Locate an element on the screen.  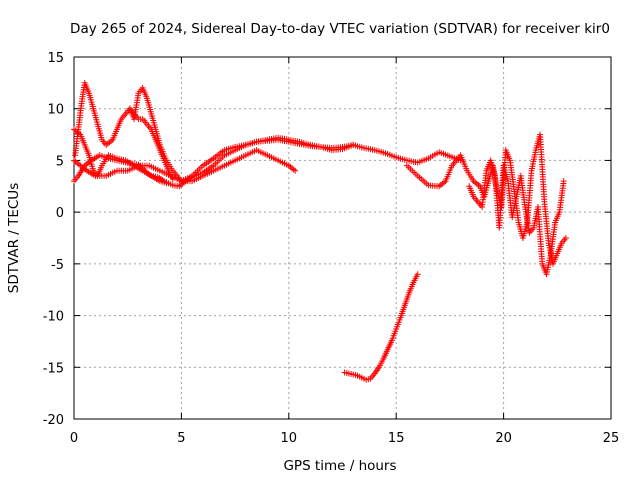
x-tick-label: 10 is located at coordinates (289, 438).